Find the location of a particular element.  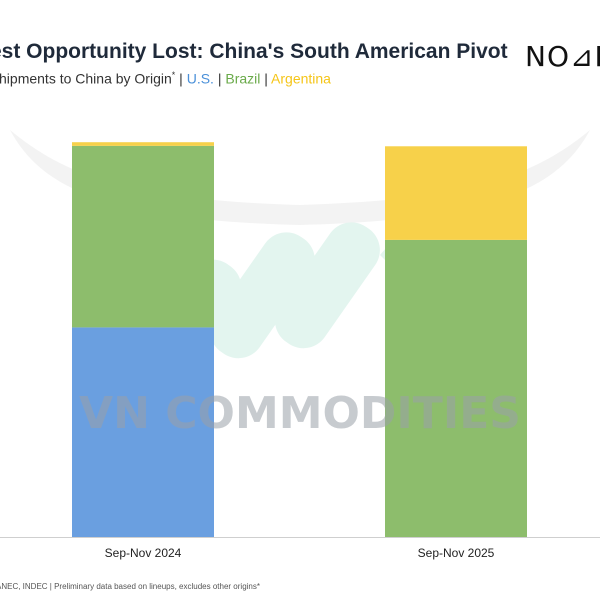

subtitle-asterisk: * is located at coordinates (173, 75).